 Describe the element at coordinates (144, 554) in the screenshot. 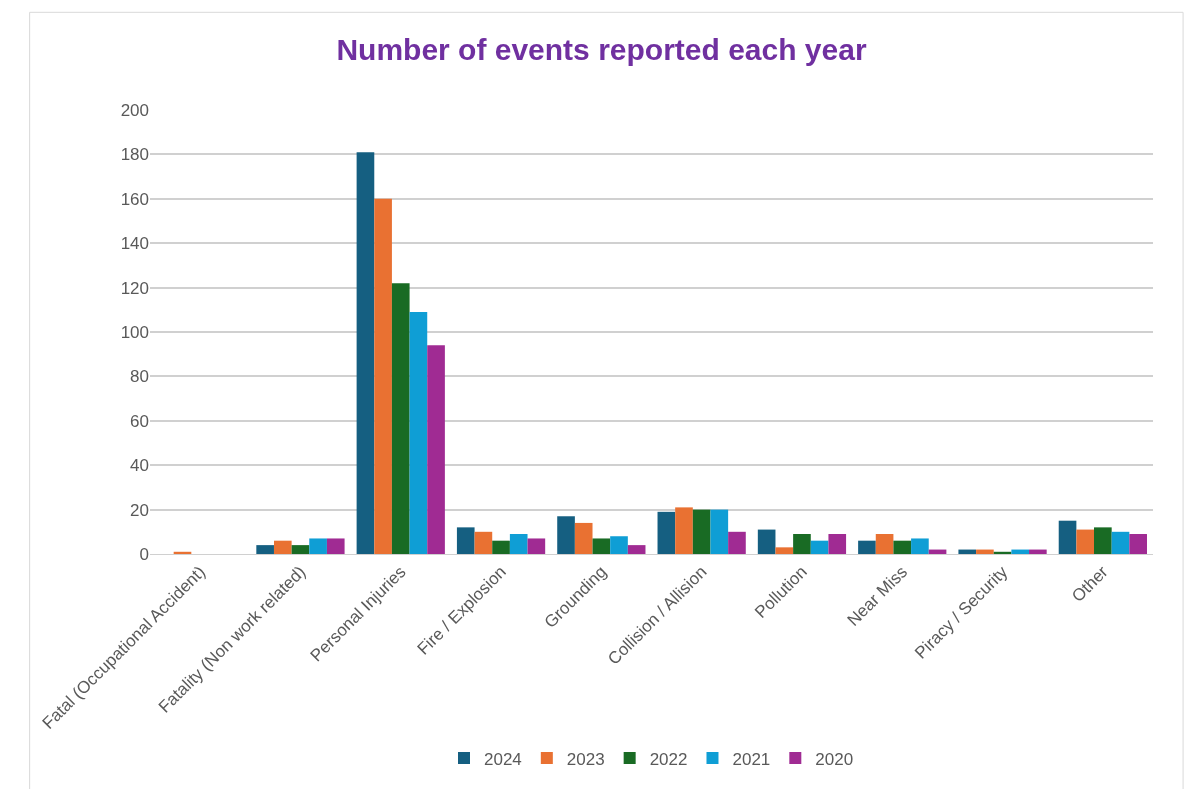

I see `y-tick-label: 0` at that location.